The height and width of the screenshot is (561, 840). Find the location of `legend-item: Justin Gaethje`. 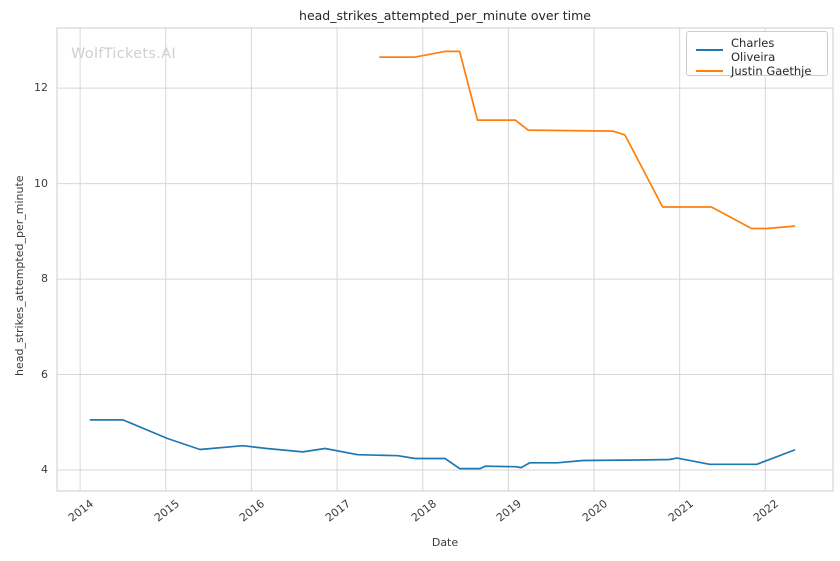

legend-item: Justin Gaethje is located at coordinates (757, 71).